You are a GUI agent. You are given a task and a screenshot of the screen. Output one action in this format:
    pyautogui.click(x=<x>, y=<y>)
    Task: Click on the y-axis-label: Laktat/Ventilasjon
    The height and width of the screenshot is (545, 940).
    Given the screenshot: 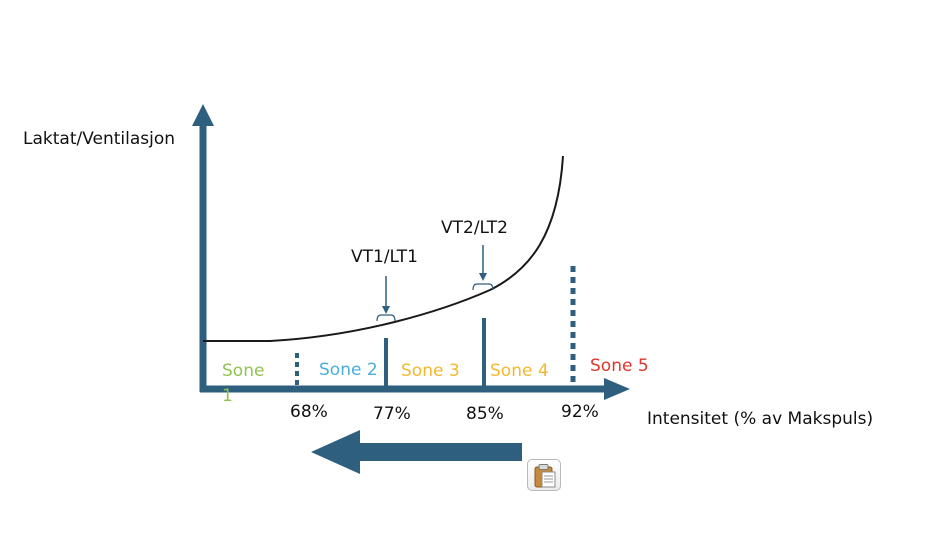 What is the action you would take?
    pyautogui.click(x=99, y=139)
    